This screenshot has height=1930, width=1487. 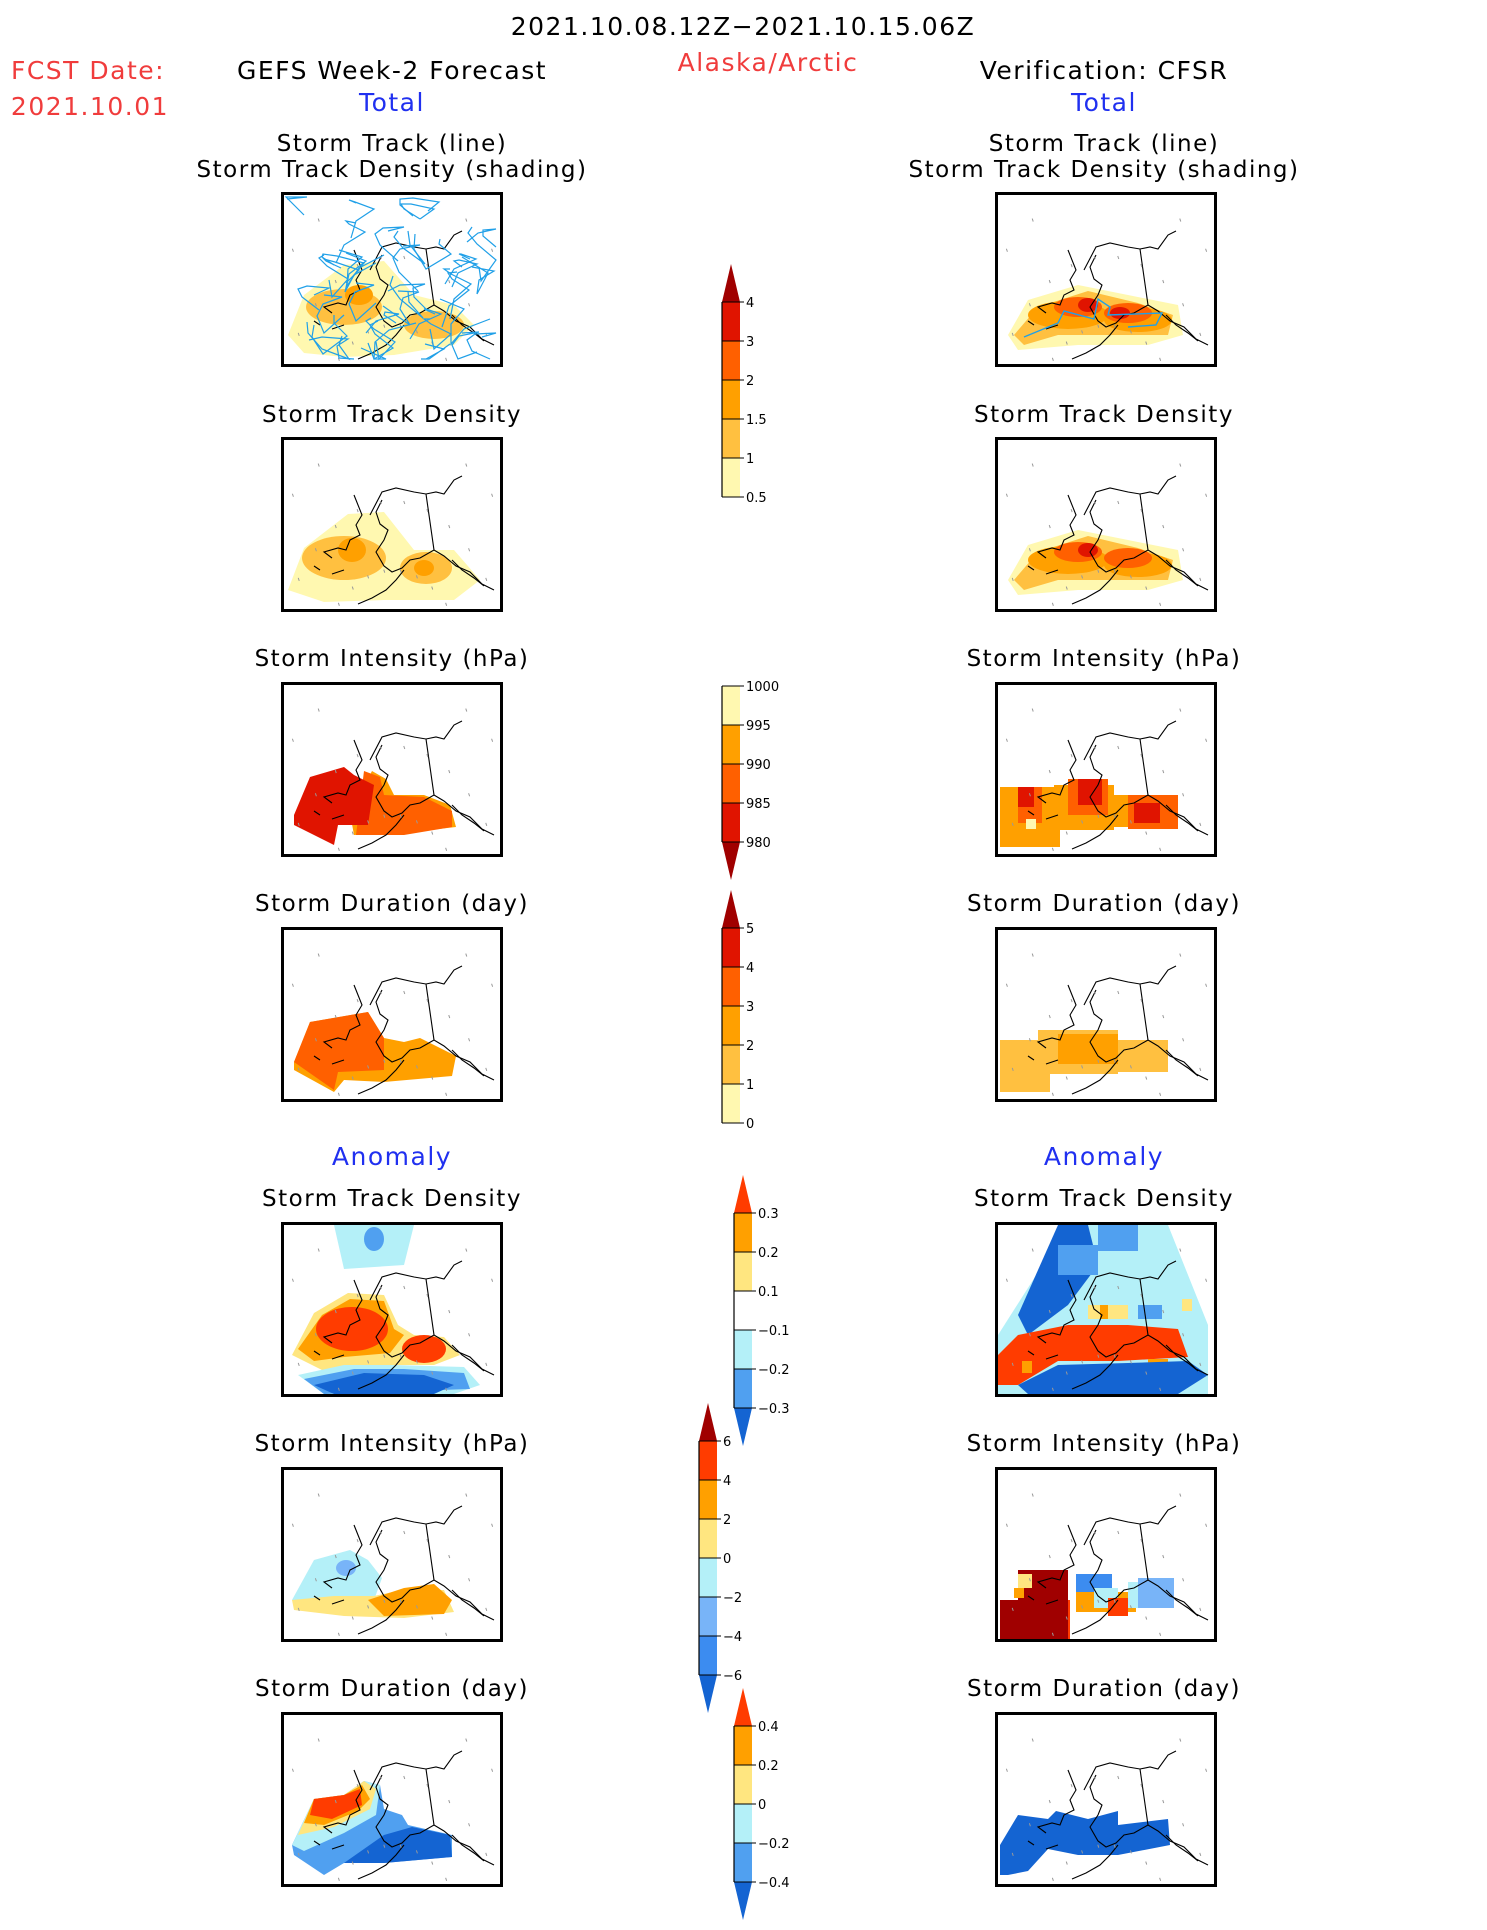 What do you see at coordinates (1104, 1199) in the screenshot?
I see `panel-title-density-anom-right: Storm Track Density` at bounding box center [1104, 1199].